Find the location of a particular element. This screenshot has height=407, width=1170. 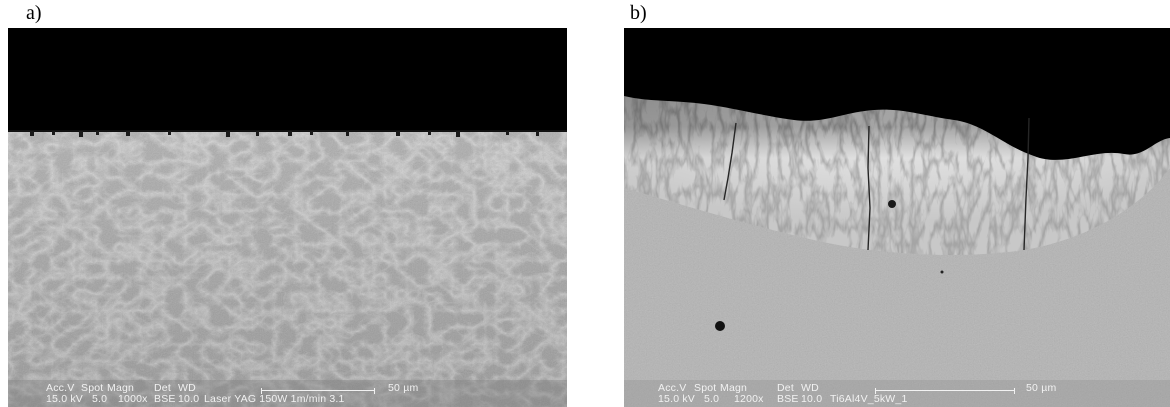

accv-label-b: Acc.V is located at coordinates (672, 388).